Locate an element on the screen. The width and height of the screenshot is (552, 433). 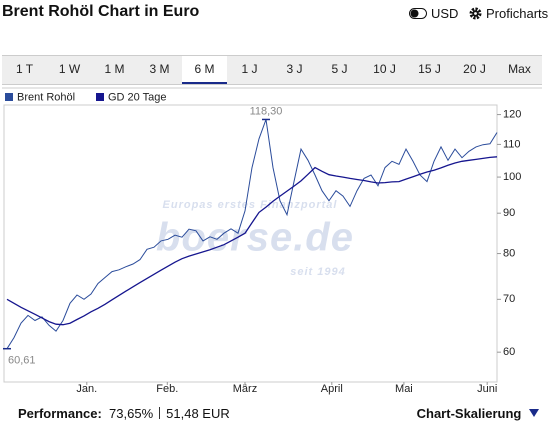
range-tab: 1 M is located at coordinates (114, 69).